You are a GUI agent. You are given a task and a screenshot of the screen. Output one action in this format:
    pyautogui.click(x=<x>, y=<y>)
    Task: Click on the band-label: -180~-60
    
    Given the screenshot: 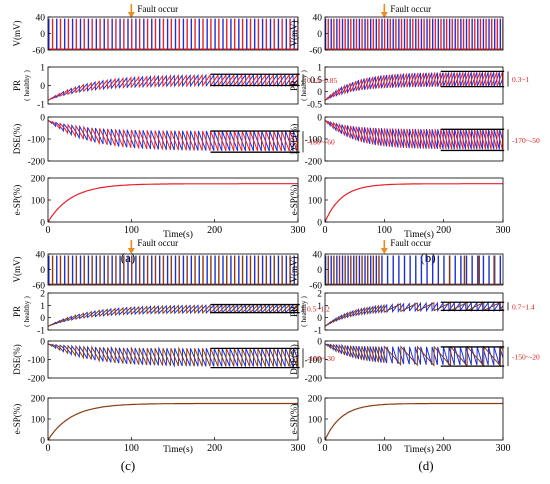 What is the action you would take?
    pyautogui.click(x=321, y=142)
    